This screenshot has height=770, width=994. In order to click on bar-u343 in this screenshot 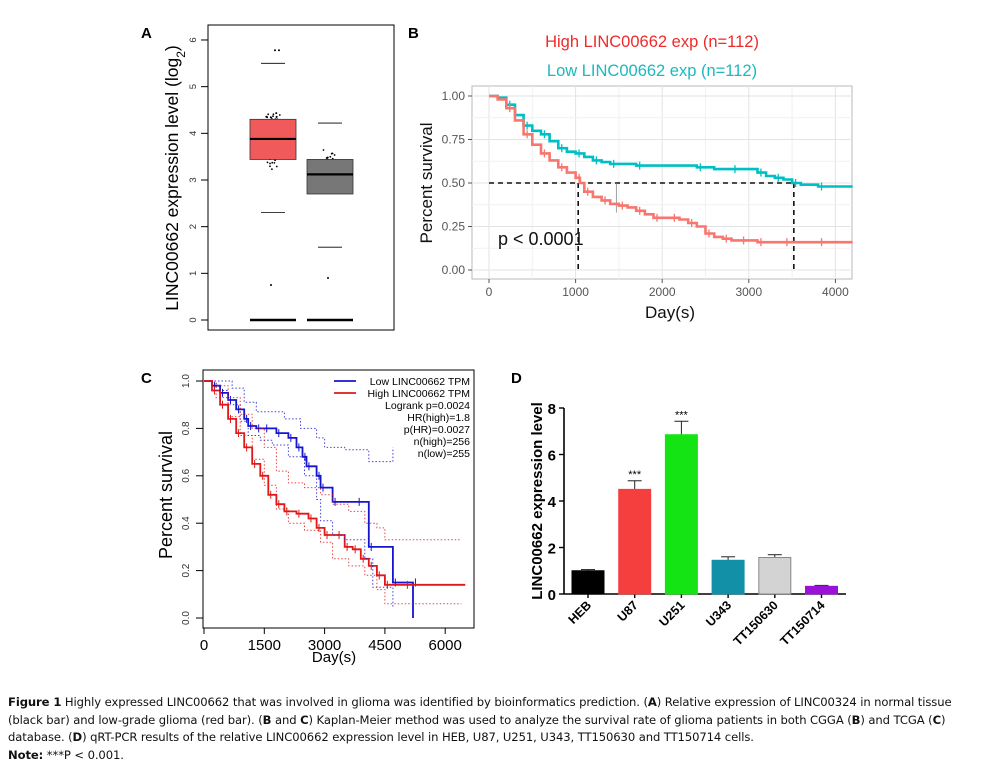, I will do `click(728, 577)`.